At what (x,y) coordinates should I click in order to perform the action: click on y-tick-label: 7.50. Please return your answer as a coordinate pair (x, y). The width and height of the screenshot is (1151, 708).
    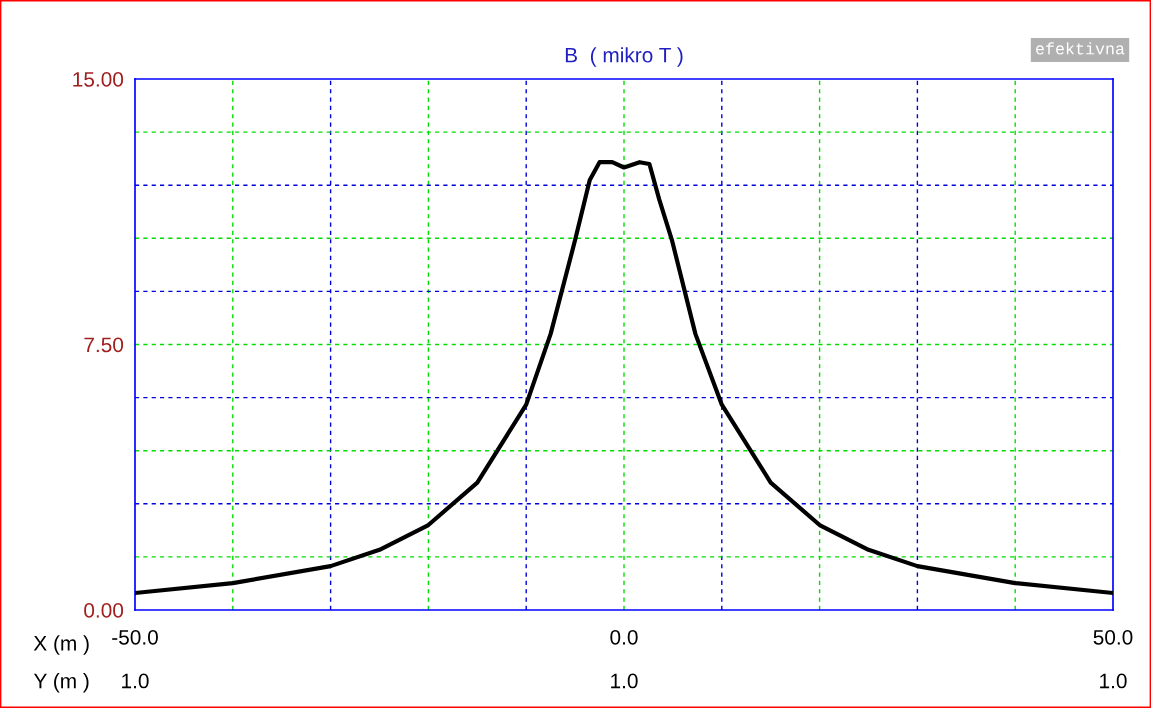
    Looking at the image, I should click on (104, 345).